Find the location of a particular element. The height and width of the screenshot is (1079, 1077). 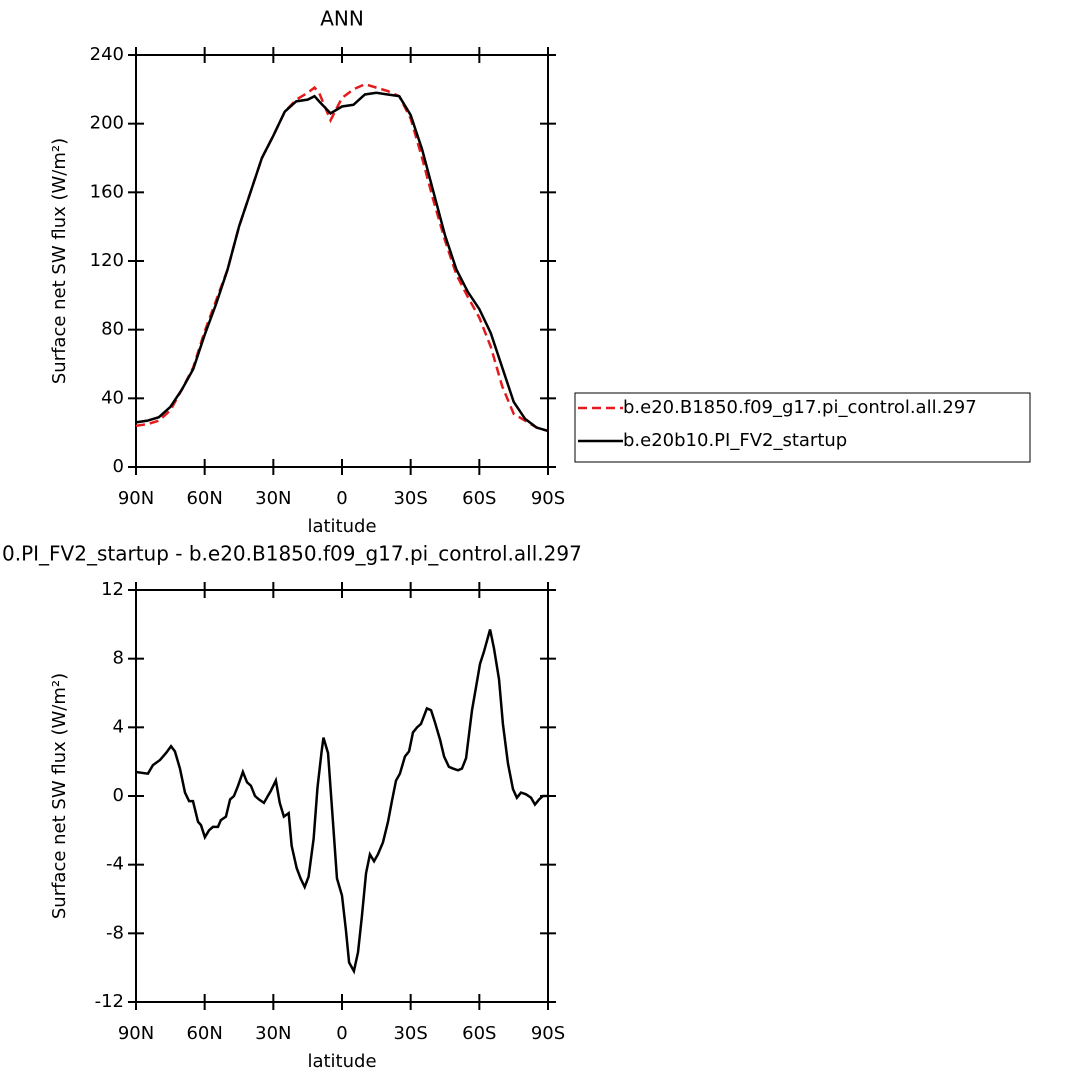

y-tick-label: 120 is located at coordinates (107, 260).